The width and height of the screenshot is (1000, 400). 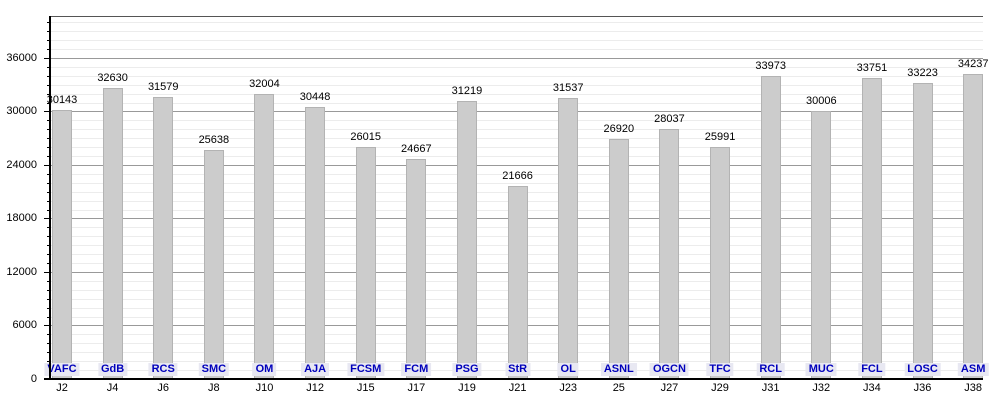 I want to click on x-tick-label: J32, so click(x=821, y=388).